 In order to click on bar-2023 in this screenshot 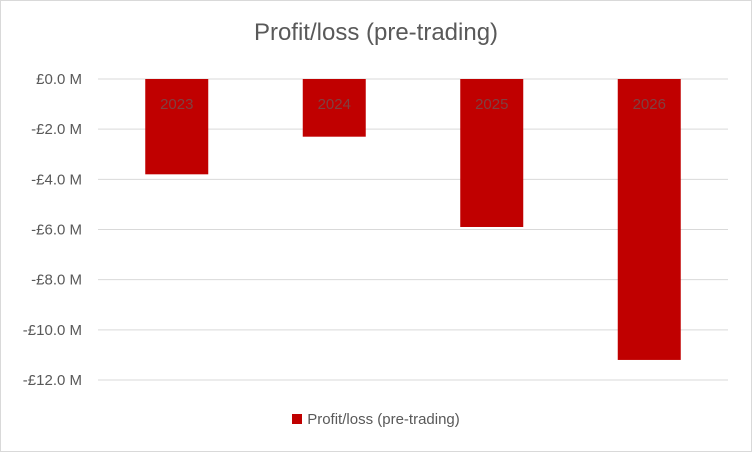, I will do `click(177, 127)`.